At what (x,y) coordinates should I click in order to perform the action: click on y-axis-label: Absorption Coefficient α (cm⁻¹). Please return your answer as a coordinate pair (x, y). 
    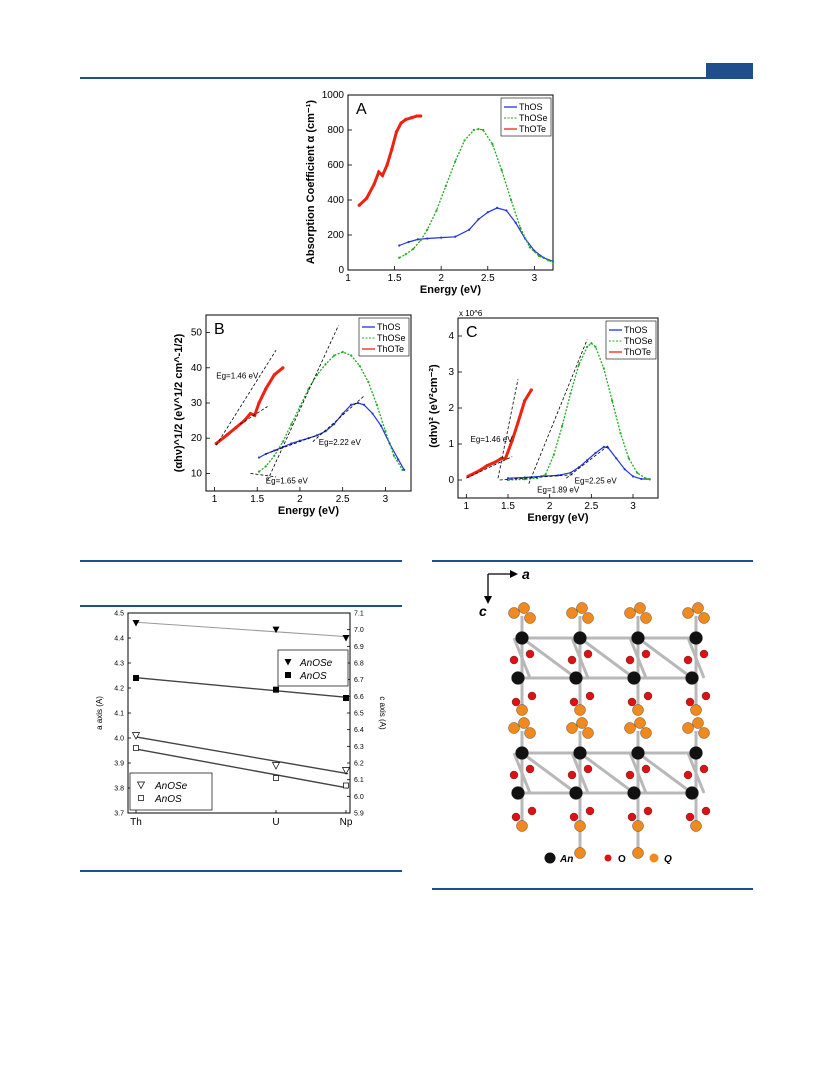
    Looking at the image, I should click on (311, 182).